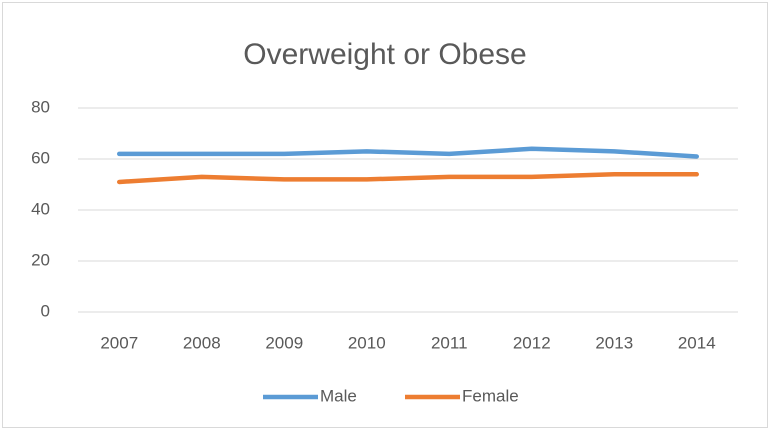  I want to click on x-tick-label: 2008, so click(202, 342).